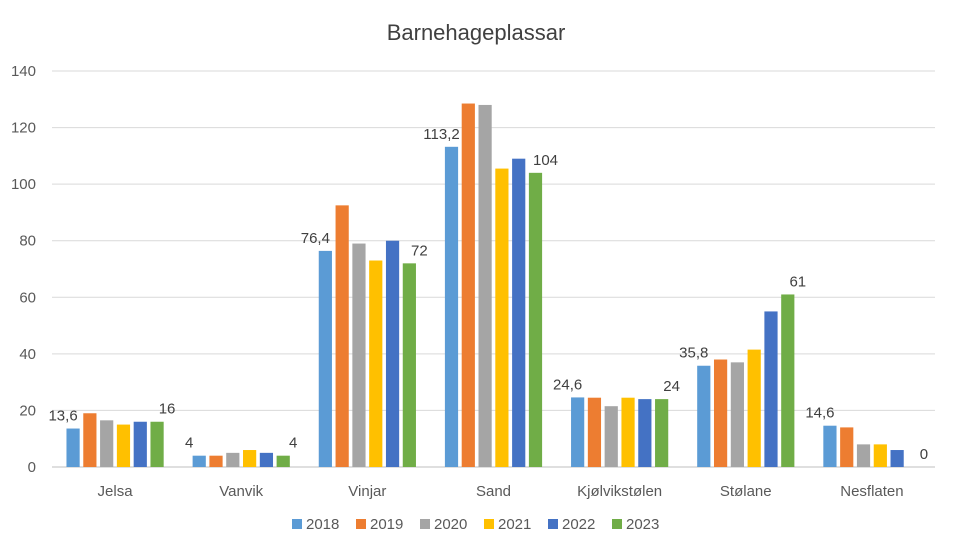 The height and width of the screenshot is (556, 953). Describe the element at coordinates (386, 524) in the screenshot. I see `legend-label: 2019` at that location.